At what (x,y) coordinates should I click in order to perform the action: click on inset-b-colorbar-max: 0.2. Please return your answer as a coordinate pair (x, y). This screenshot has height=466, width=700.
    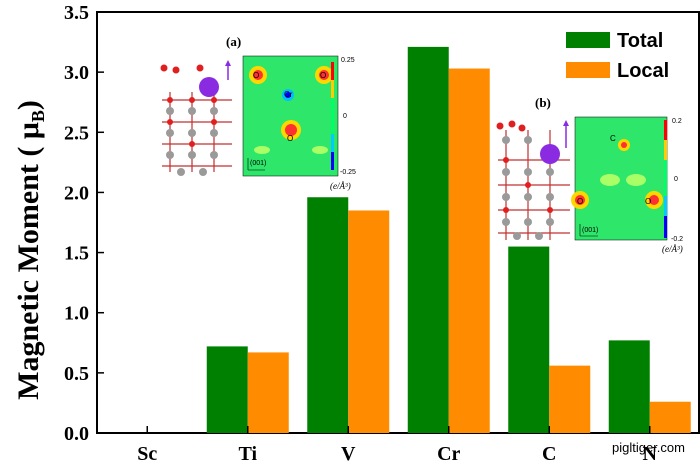
    Looking at the image, I should click on (677, 121).